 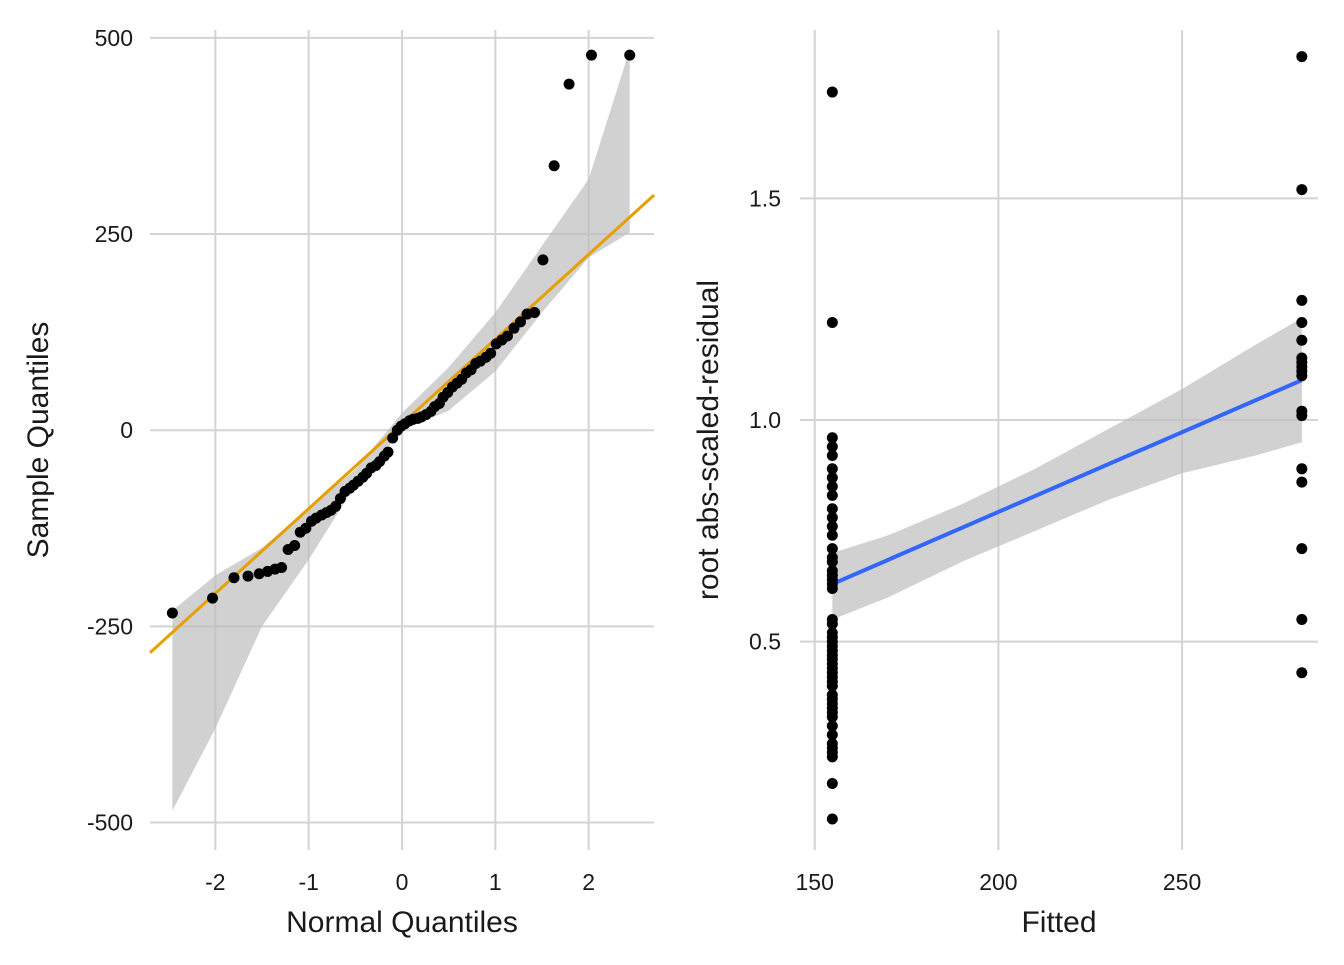 I want to click on x-tick-label: 1, so click(x=495, y=882).